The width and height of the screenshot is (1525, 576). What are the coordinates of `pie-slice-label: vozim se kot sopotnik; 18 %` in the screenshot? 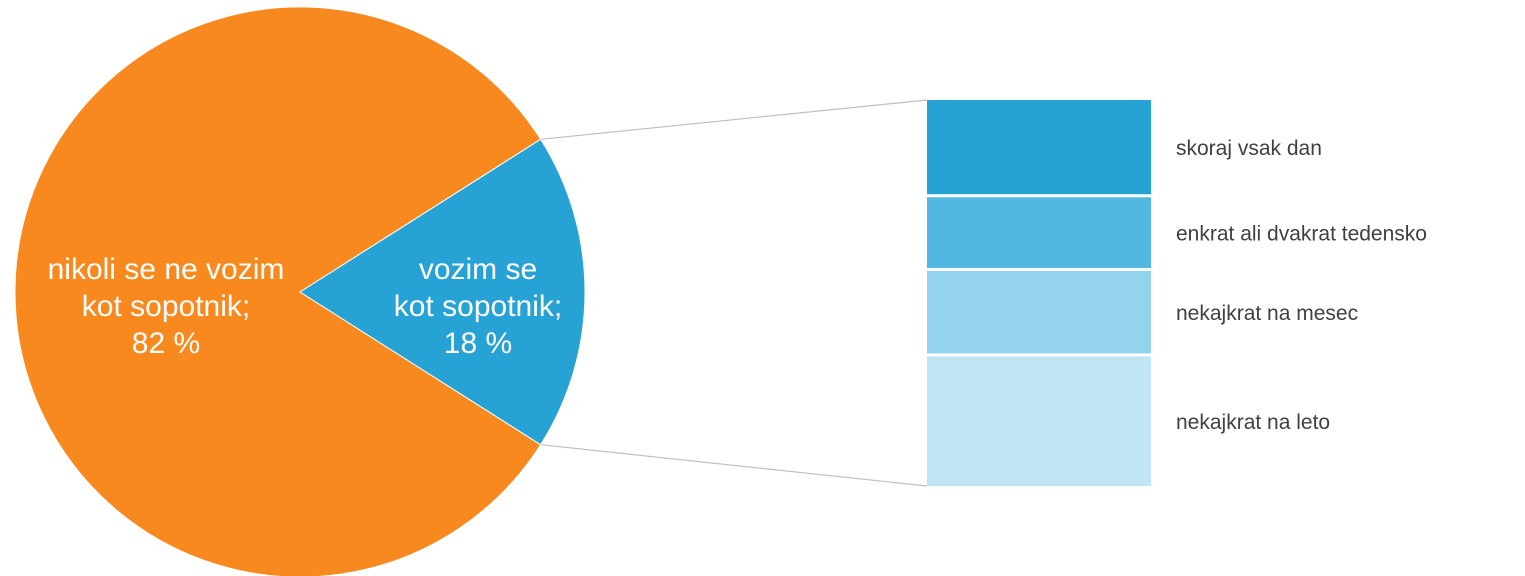 It's located at (478, 306).